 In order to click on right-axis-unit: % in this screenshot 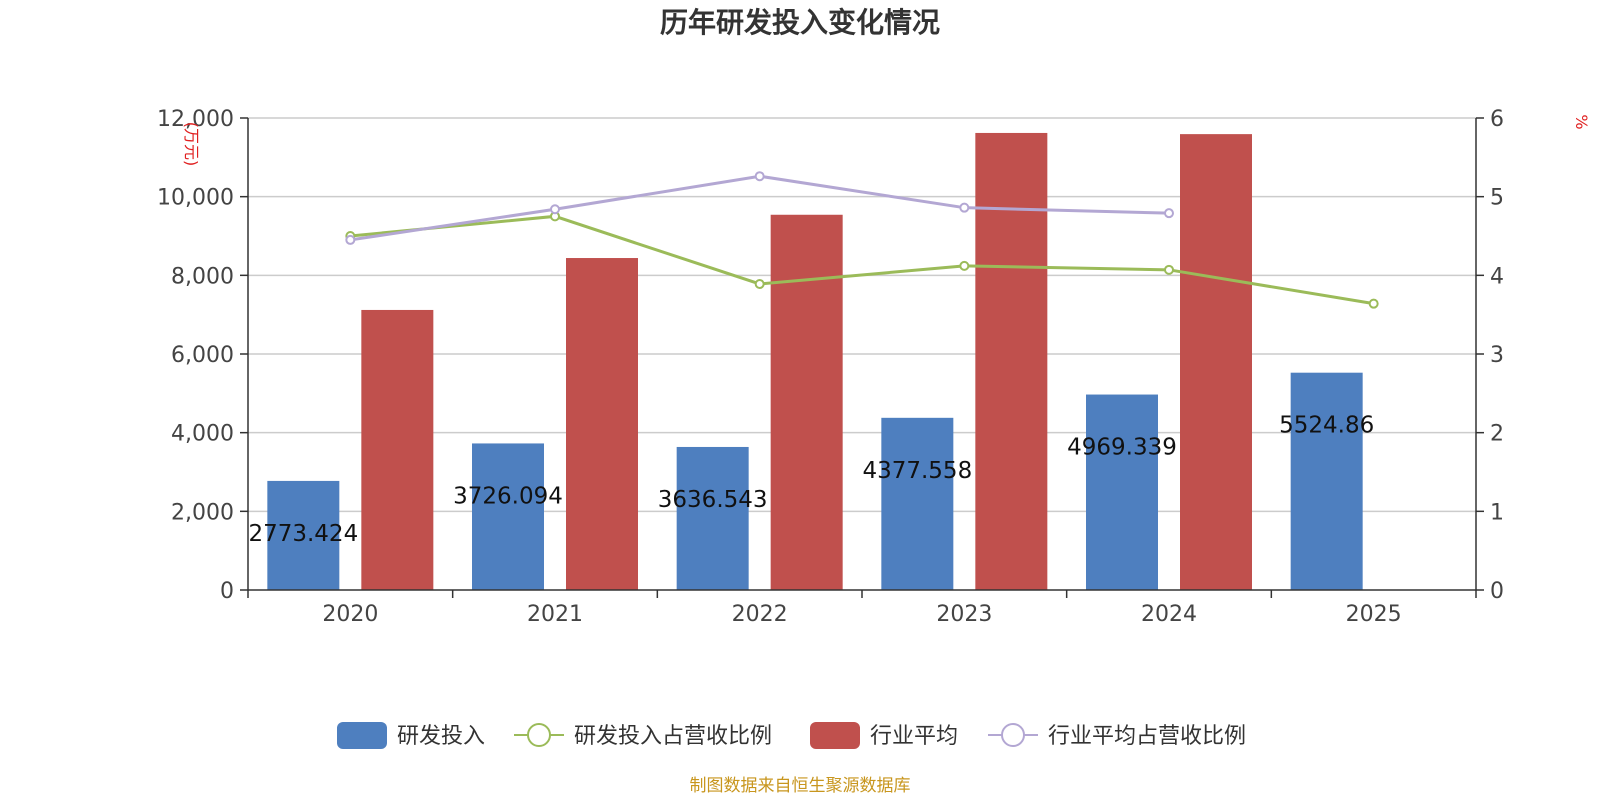, I will do `click(1581, 121)`.